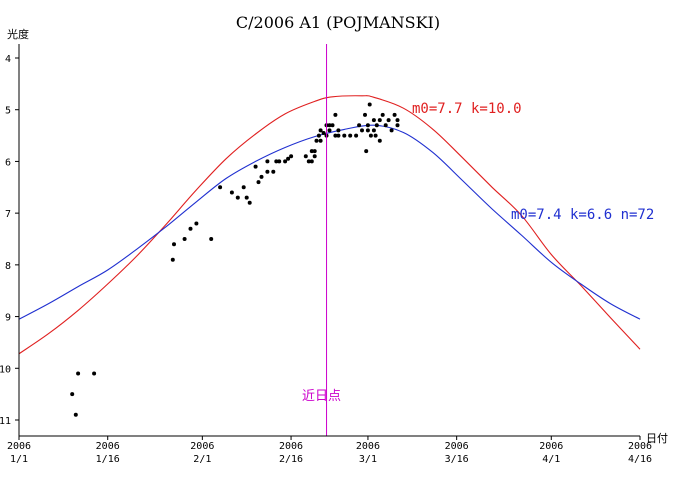 The width and height of the screenshot is (682, 481). Describe the element at coordinates (8, 266) in the screenshot. I see `y-tick-label: 8` at that location.